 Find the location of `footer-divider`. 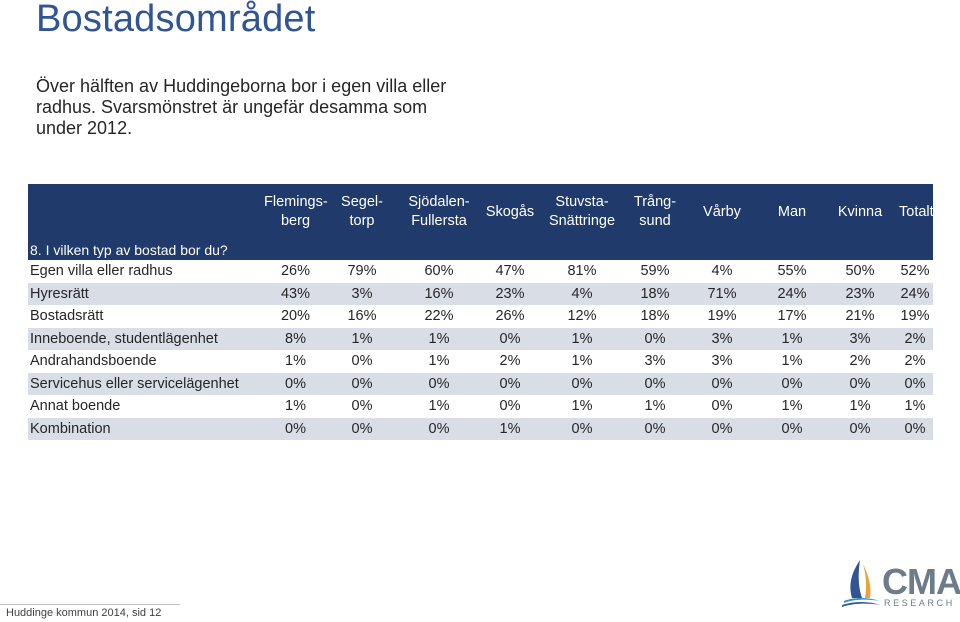

footer-divider is located at coordinates (90, 604).